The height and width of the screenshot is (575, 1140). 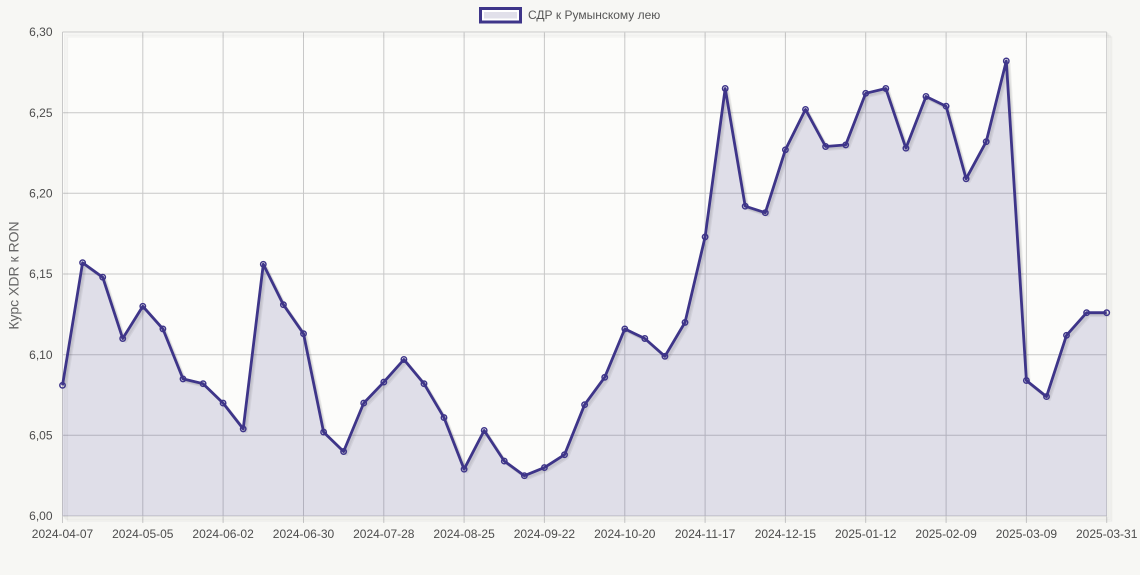 I want to click on svg-text: 6,00, so click(x=41, y=516).